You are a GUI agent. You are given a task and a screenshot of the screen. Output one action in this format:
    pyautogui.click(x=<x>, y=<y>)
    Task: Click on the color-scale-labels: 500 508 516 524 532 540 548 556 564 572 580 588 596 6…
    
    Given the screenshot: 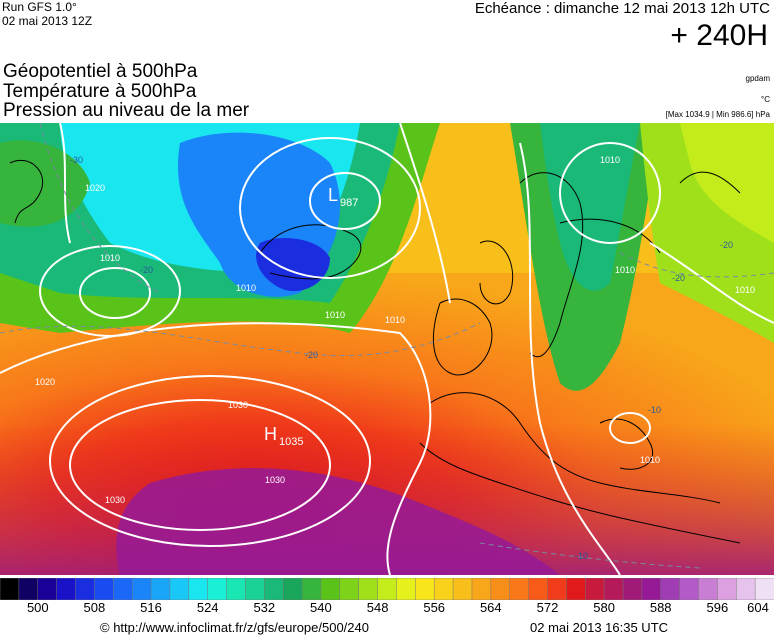 What is the action you would take?
    pyautogui.click(x=387, y=609)
    